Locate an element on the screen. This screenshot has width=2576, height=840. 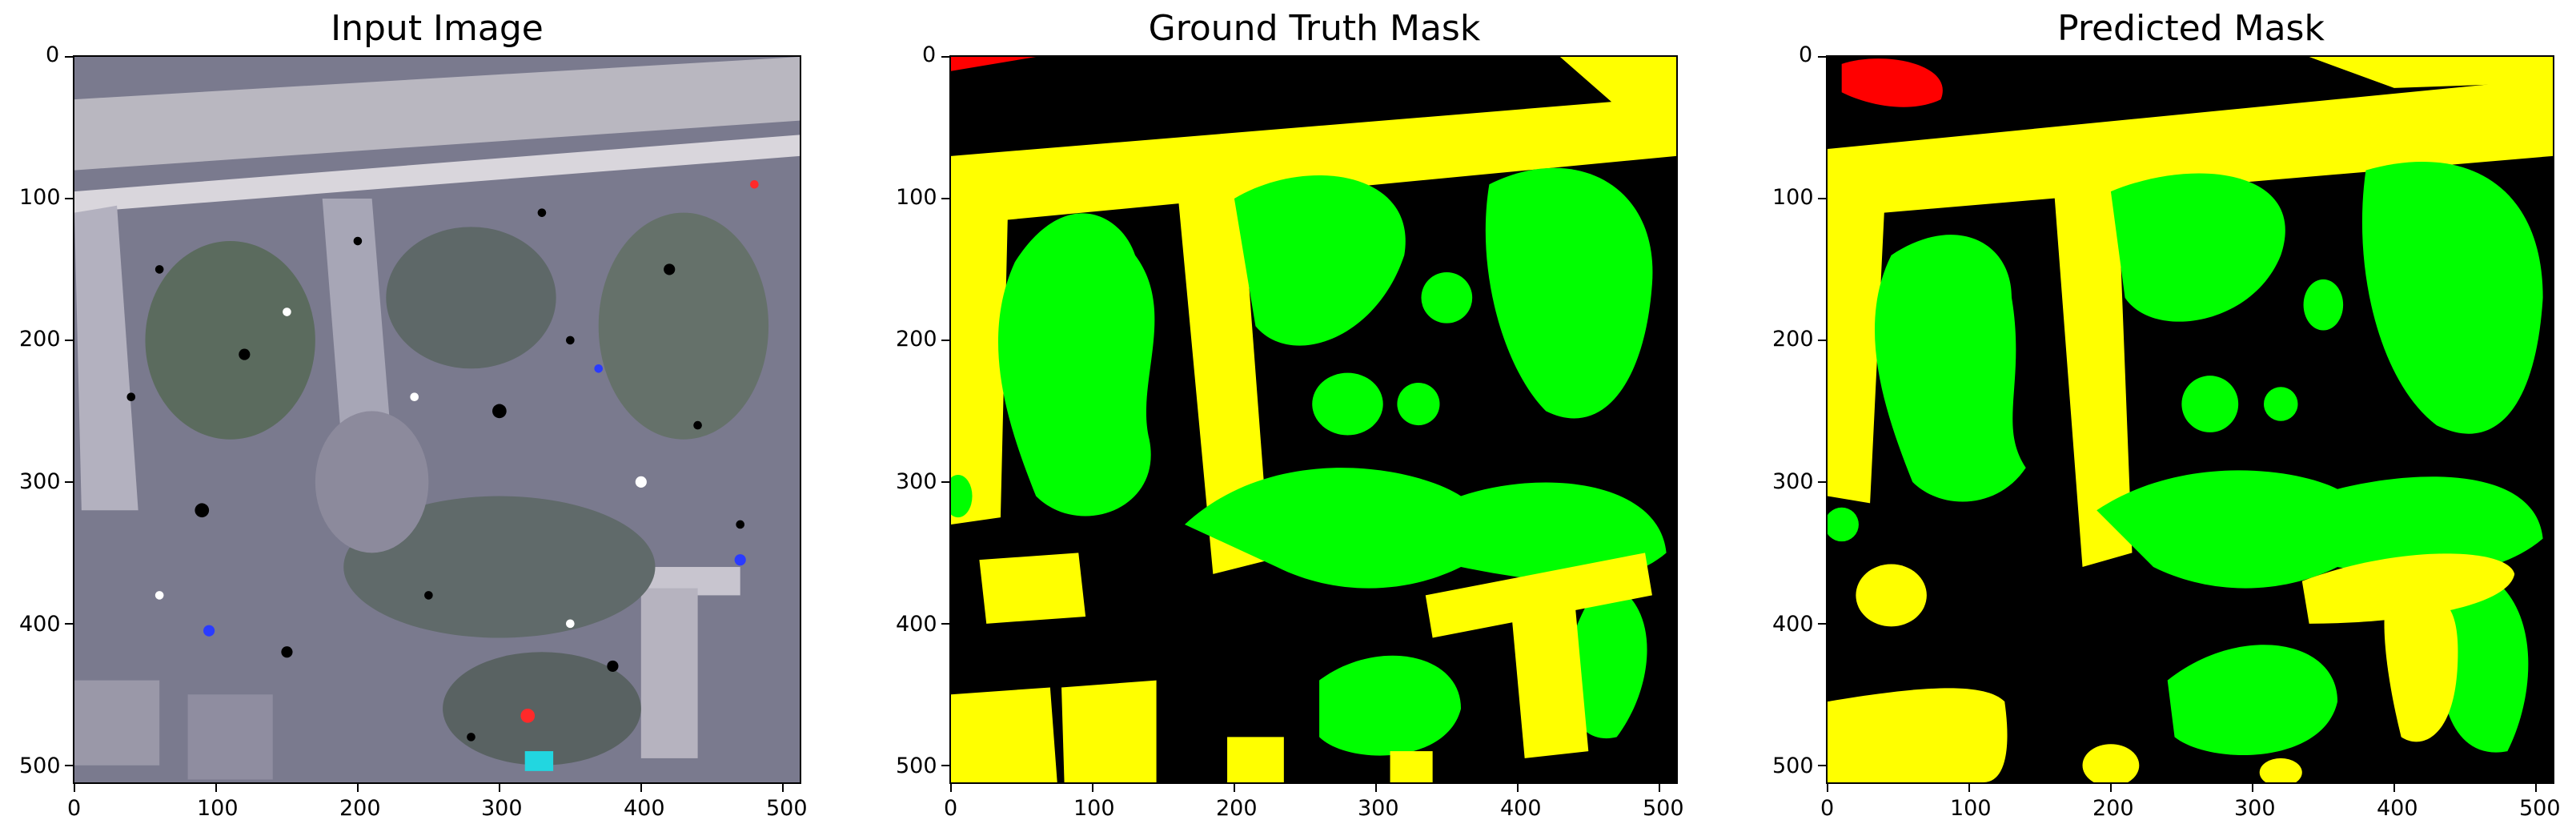
panel-title-predicted: Predicted Mask is located at coordinates (2191, 28).